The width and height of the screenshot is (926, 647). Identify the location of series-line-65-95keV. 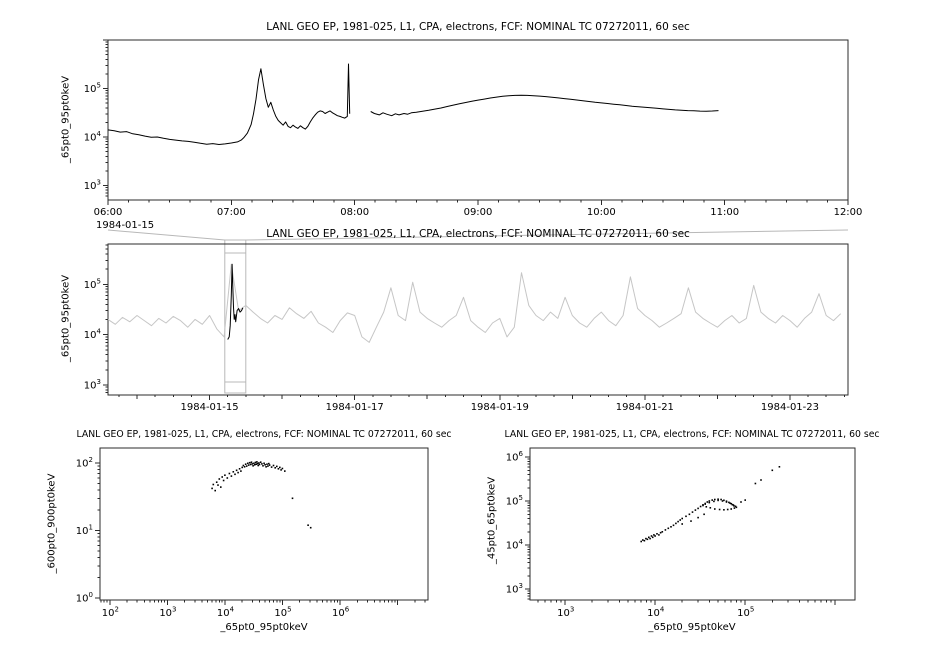
(413, 104).